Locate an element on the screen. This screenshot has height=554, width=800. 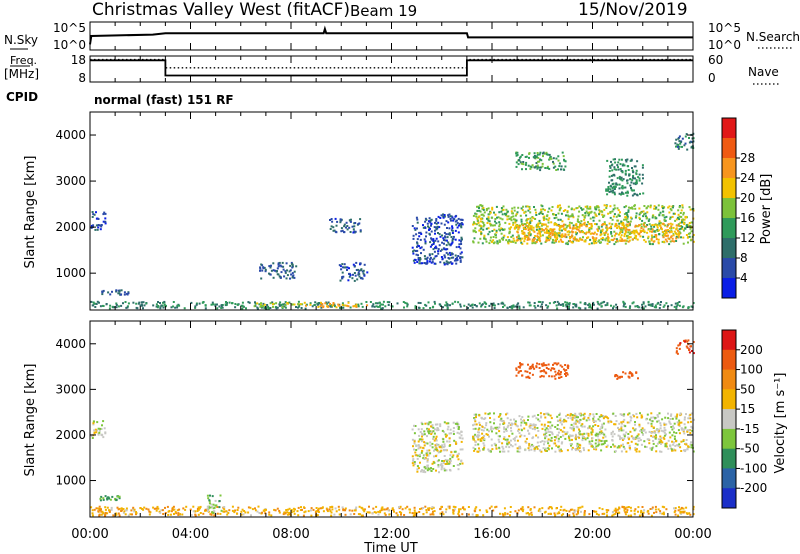
beam-label: Beam 19 is located at coordinates (383, 11).